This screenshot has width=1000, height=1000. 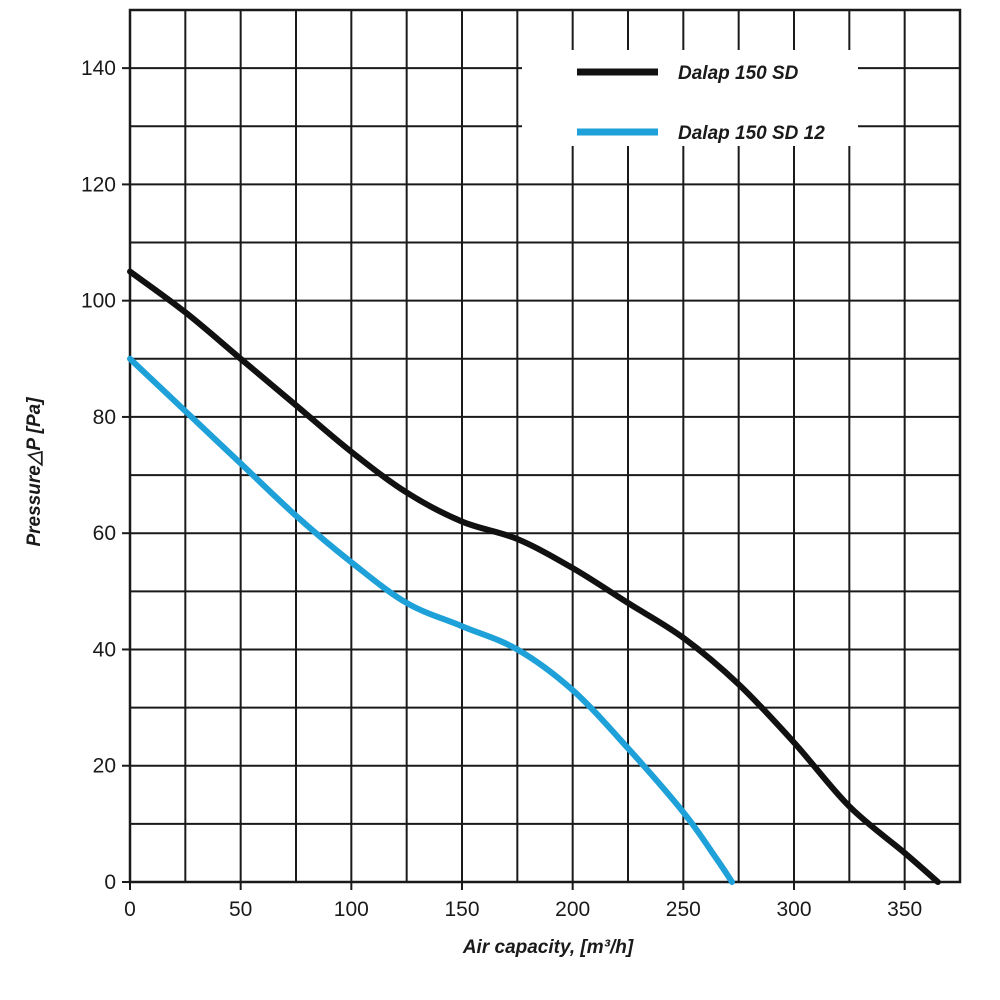 What do you see at coordinates (690, 98) in the screenshot?
I see `legend: Dalap 150 SD Dalap 150 SD 12` at bounding box center [690, 98].